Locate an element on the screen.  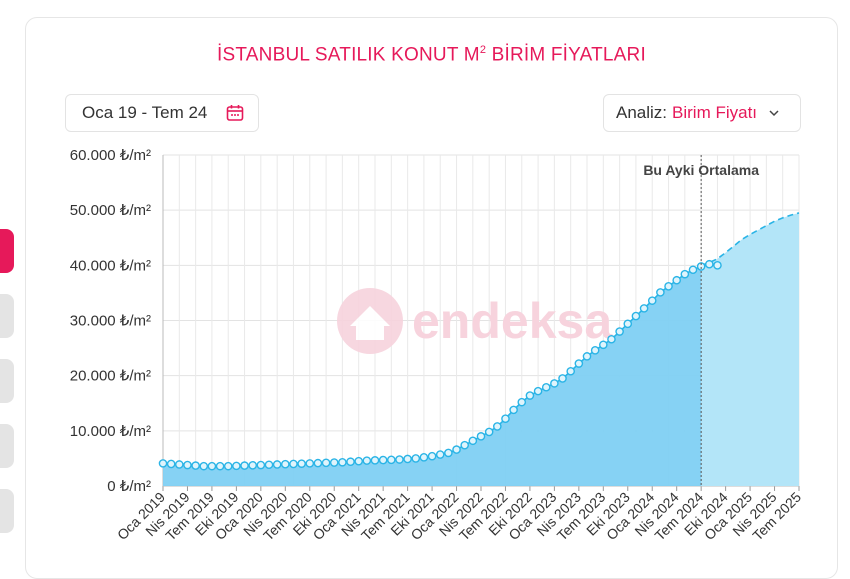
y-tick-label: 10.000 ₺/m² is located at coordinates (110, 431).